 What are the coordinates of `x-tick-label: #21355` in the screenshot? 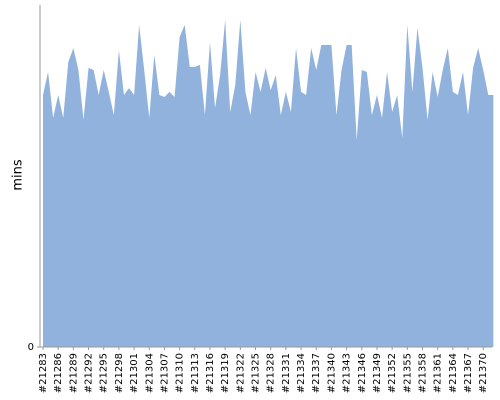 It's located at (407, 373).